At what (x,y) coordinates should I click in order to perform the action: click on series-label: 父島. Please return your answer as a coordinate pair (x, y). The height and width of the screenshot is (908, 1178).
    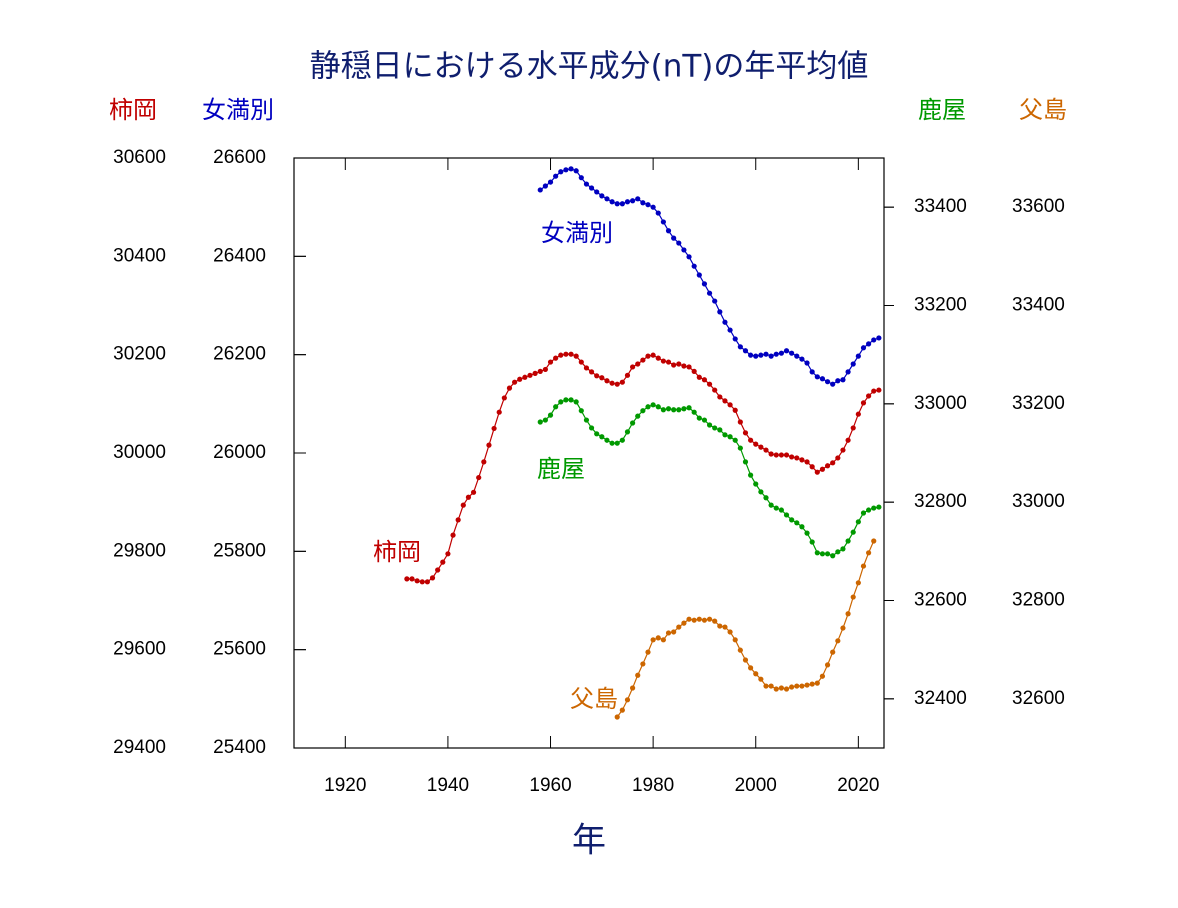
    Looking at the image, I should click on (594, 699).